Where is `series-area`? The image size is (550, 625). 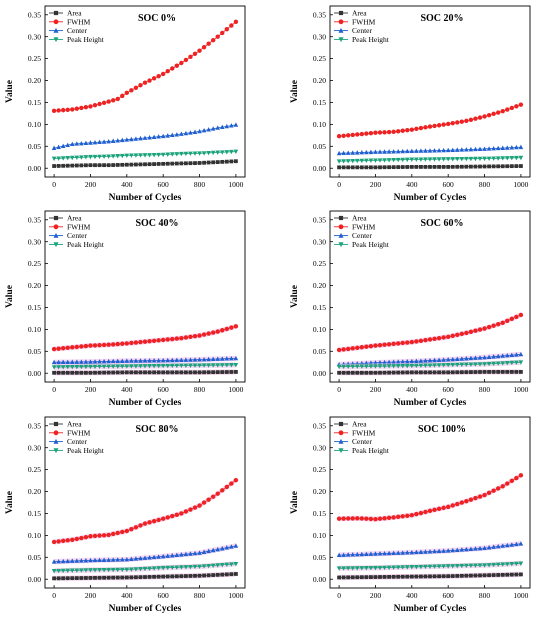 series-area is located at coordinates (145, 576).